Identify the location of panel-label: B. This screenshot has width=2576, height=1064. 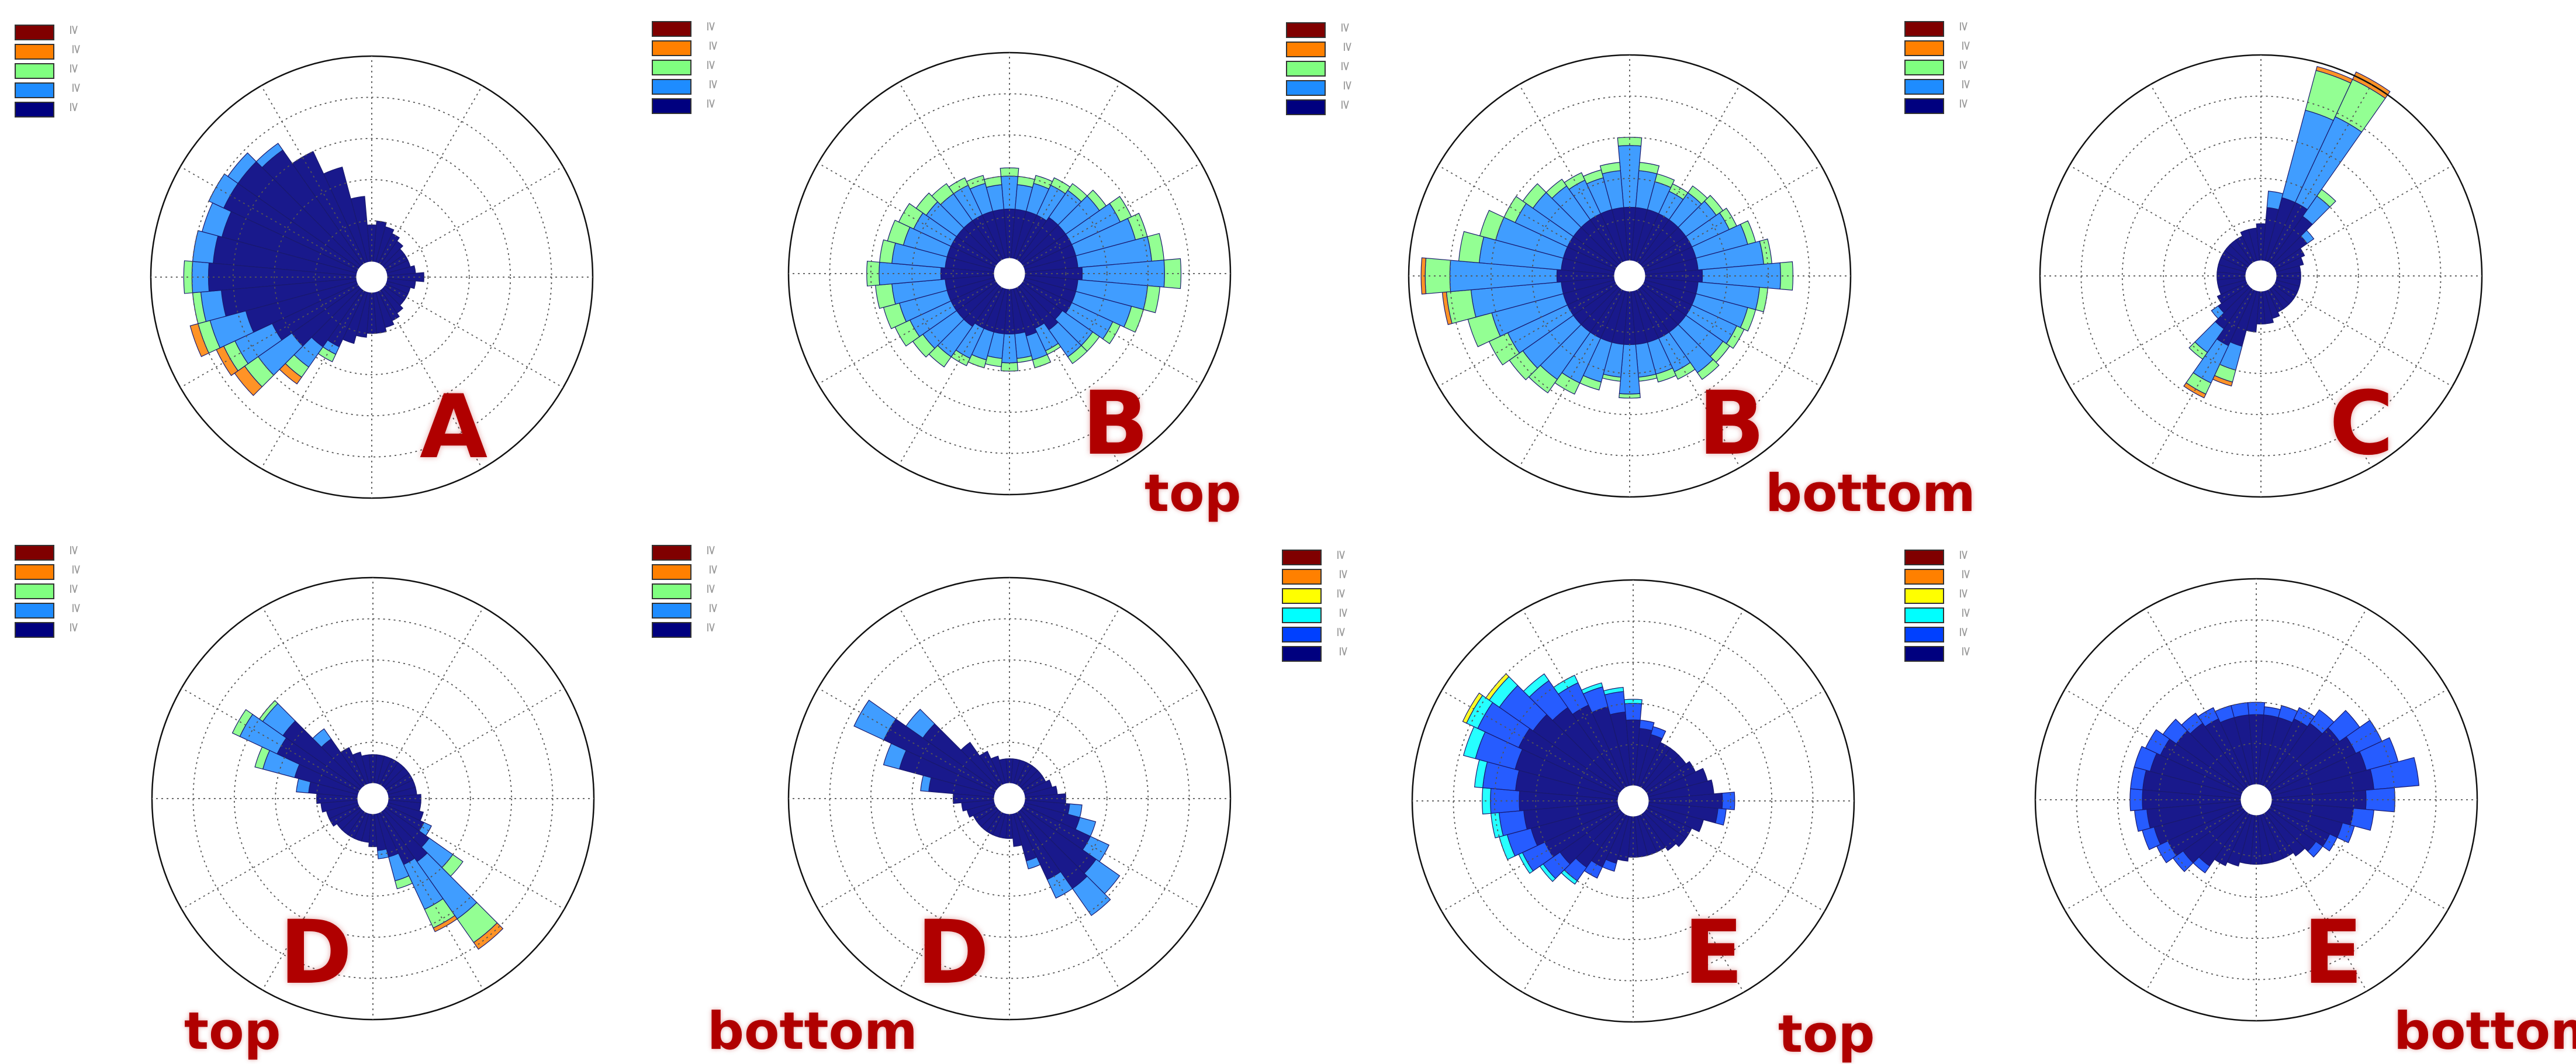
(1116, 424).